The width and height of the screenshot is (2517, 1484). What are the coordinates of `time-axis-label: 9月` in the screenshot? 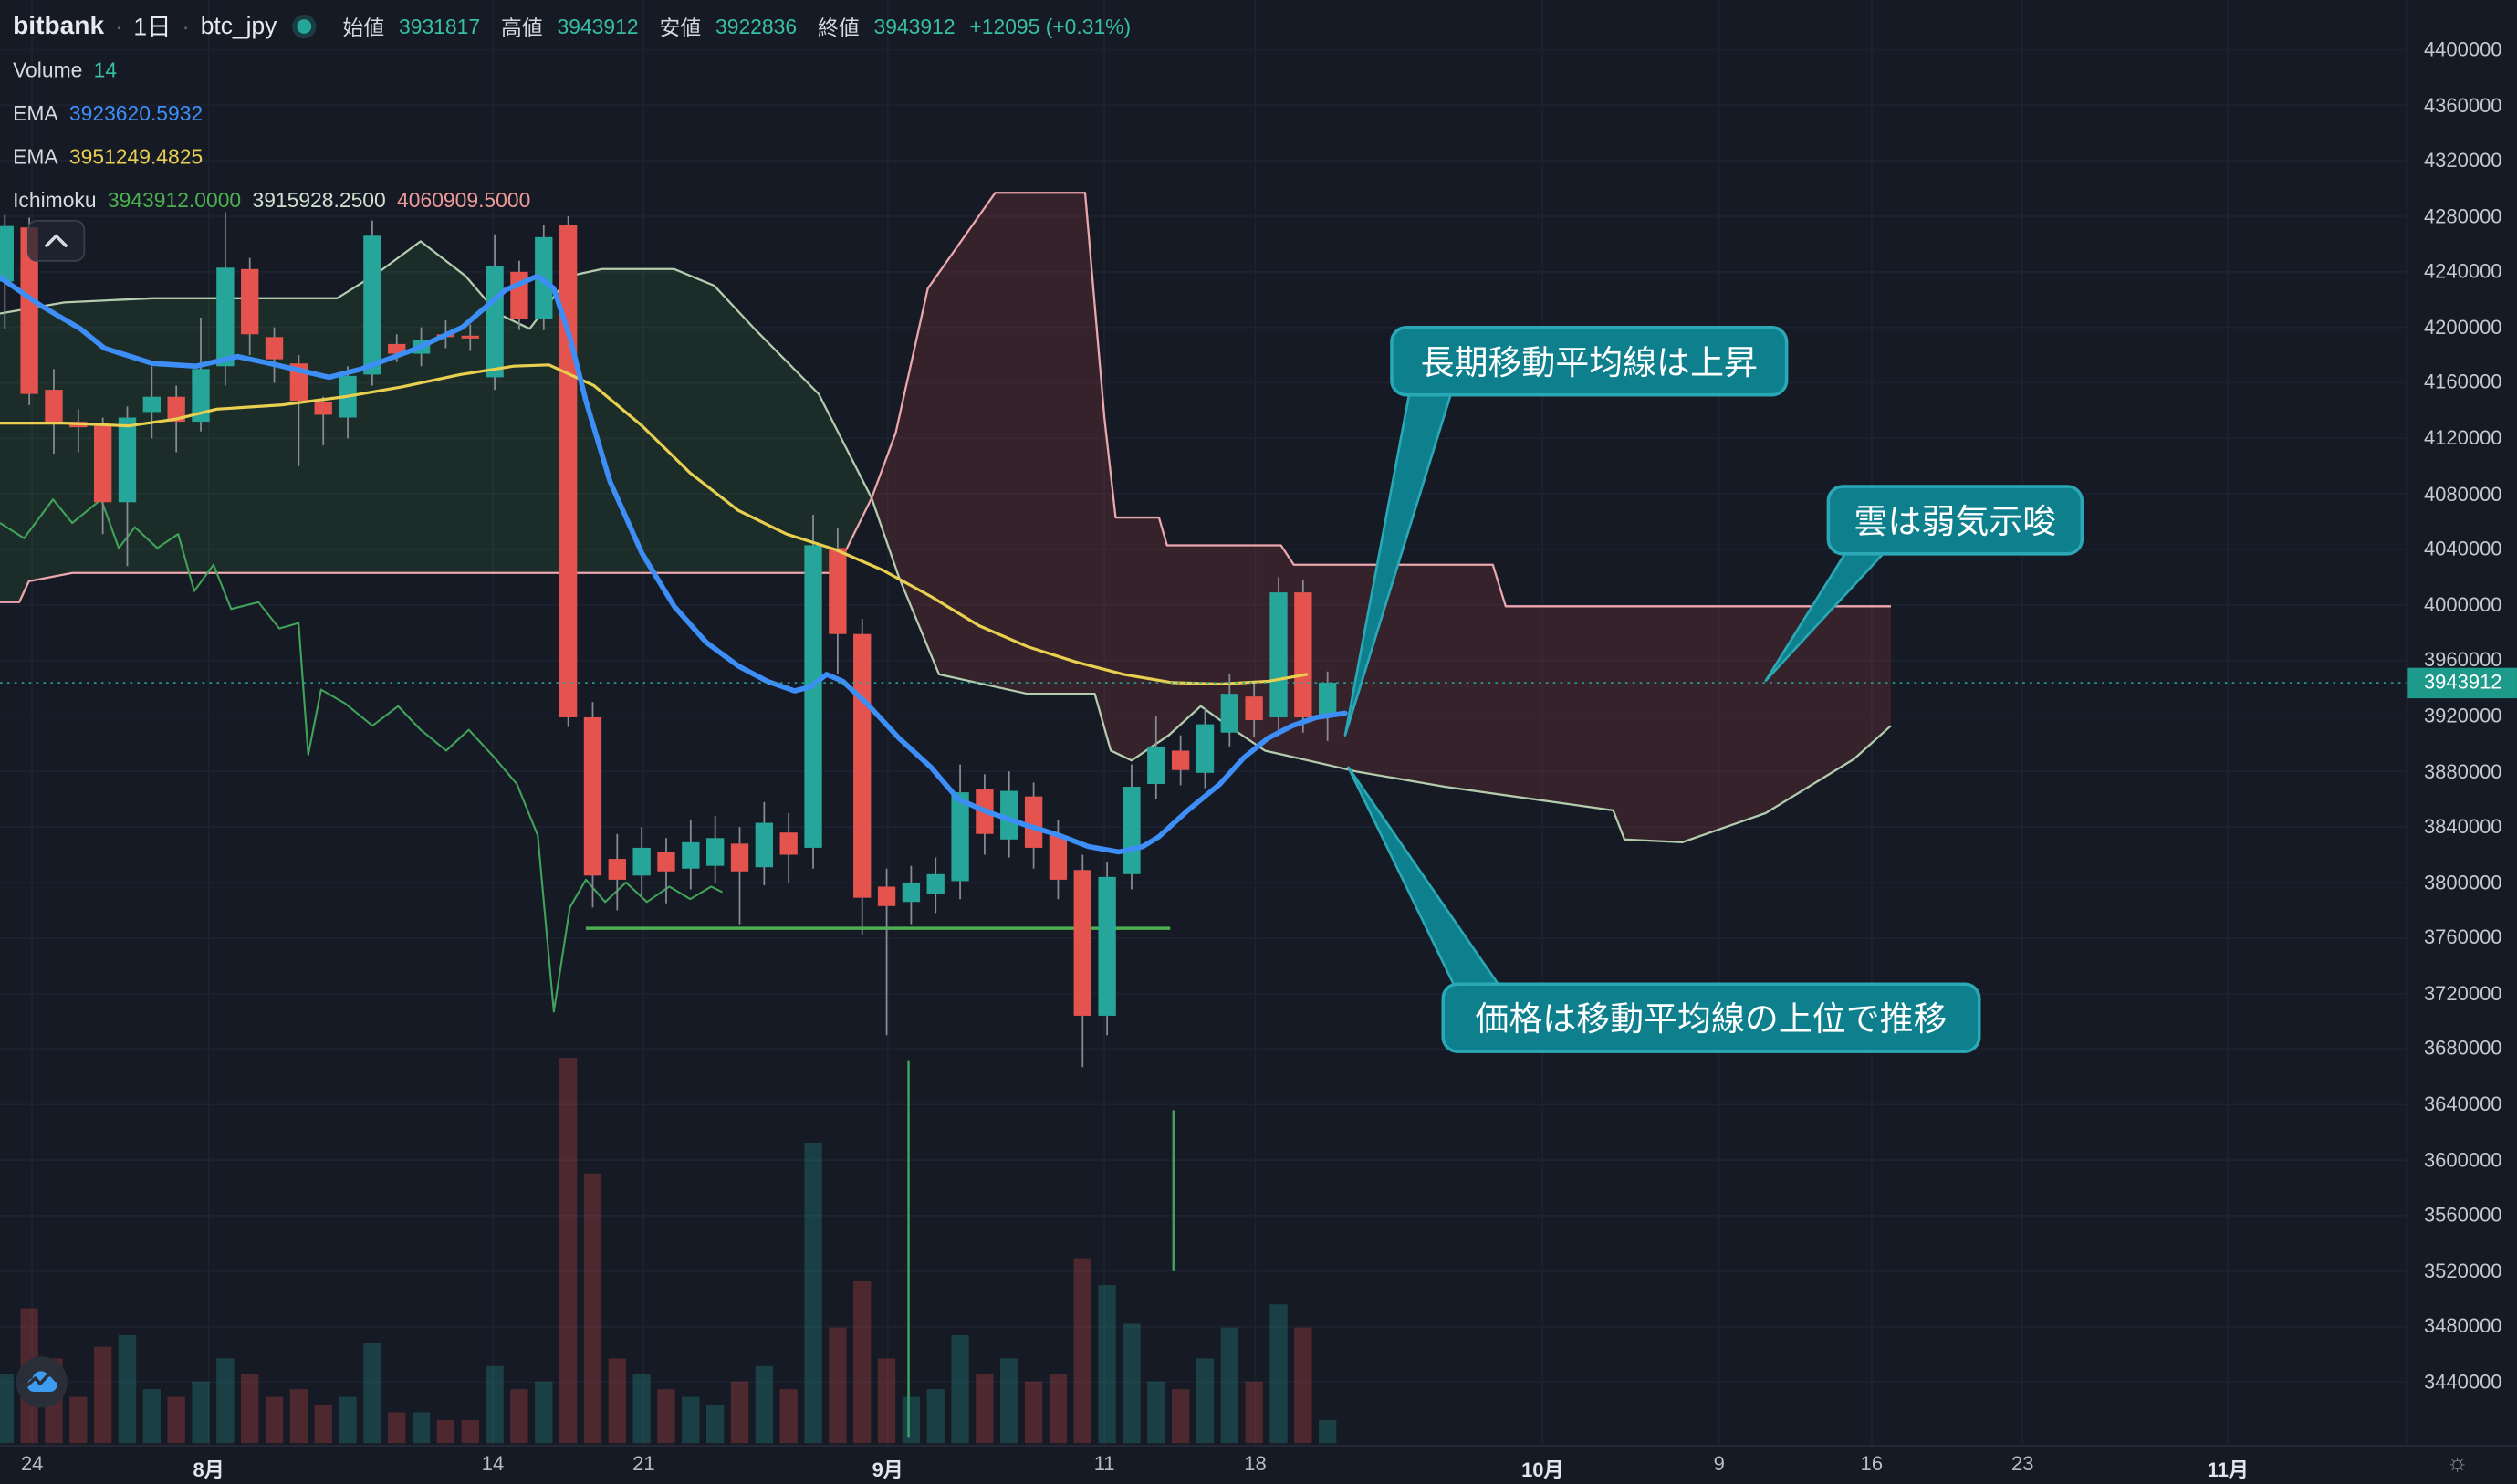 It's located at (887, 1470).